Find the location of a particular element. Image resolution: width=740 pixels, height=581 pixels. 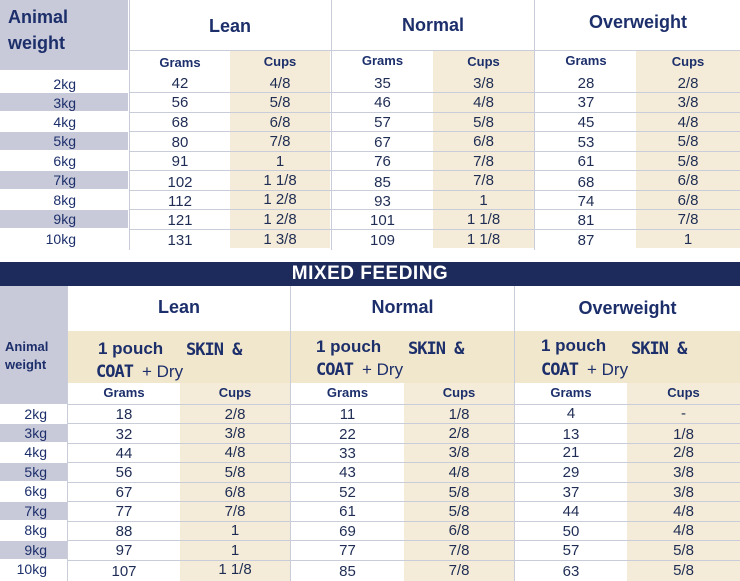

cell-grams: 76 is located at coordinates (382, 161).